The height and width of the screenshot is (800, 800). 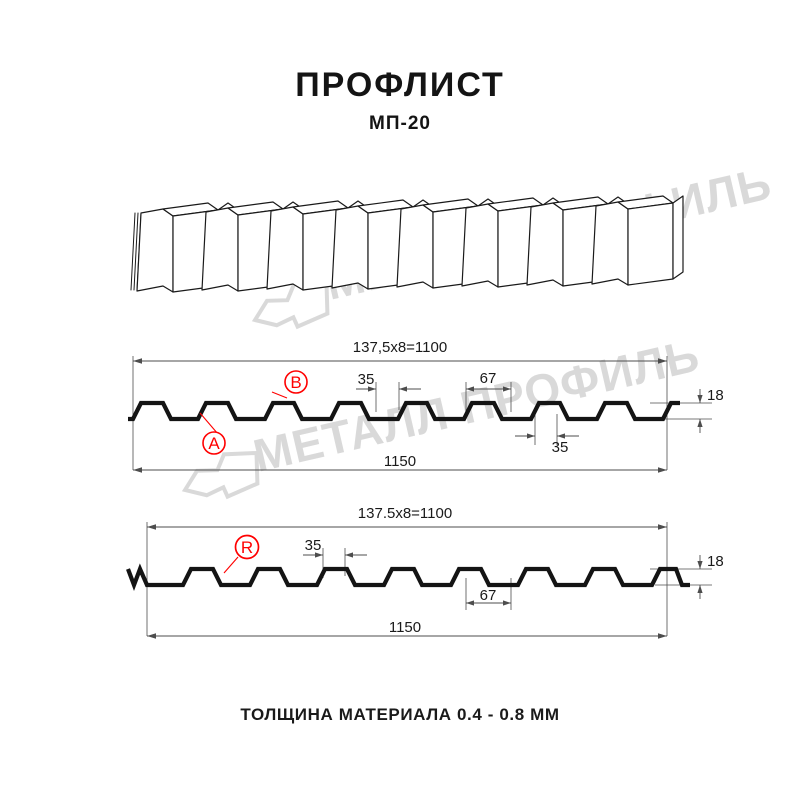 I want to click on dim-rib-lower-label-top: 35, so click(x=560, y=447).